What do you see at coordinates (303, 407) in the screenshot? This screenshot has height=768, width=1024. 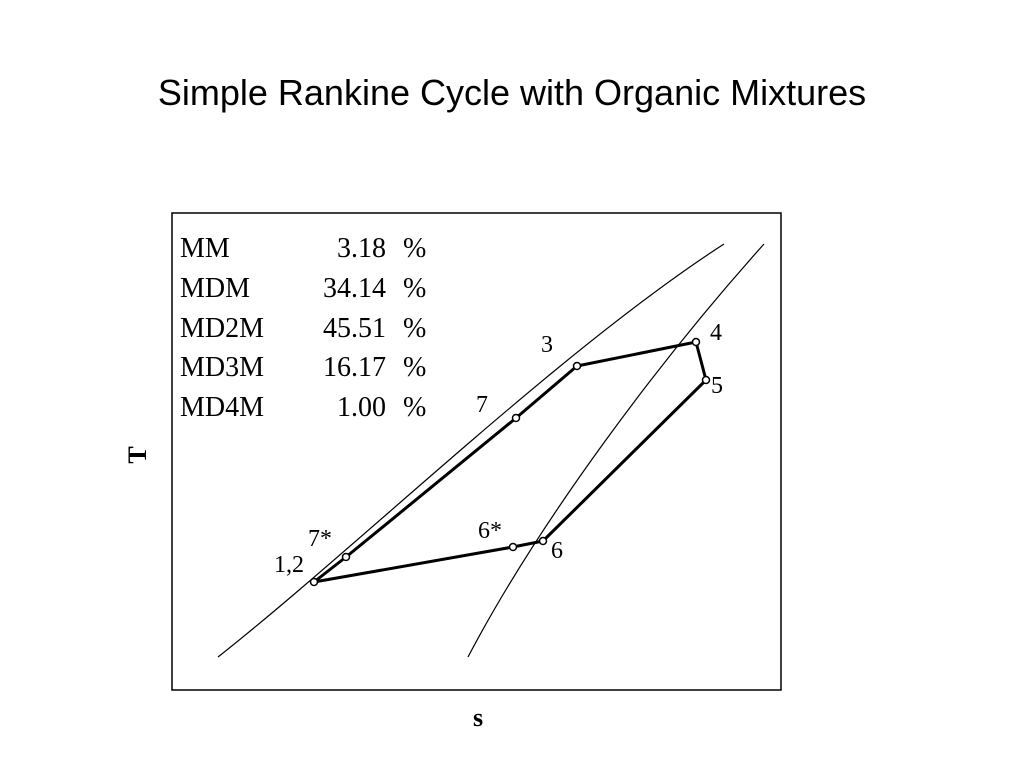 I see `legend-row: MD4M 1.00 %` at bounding box center [303, 407].